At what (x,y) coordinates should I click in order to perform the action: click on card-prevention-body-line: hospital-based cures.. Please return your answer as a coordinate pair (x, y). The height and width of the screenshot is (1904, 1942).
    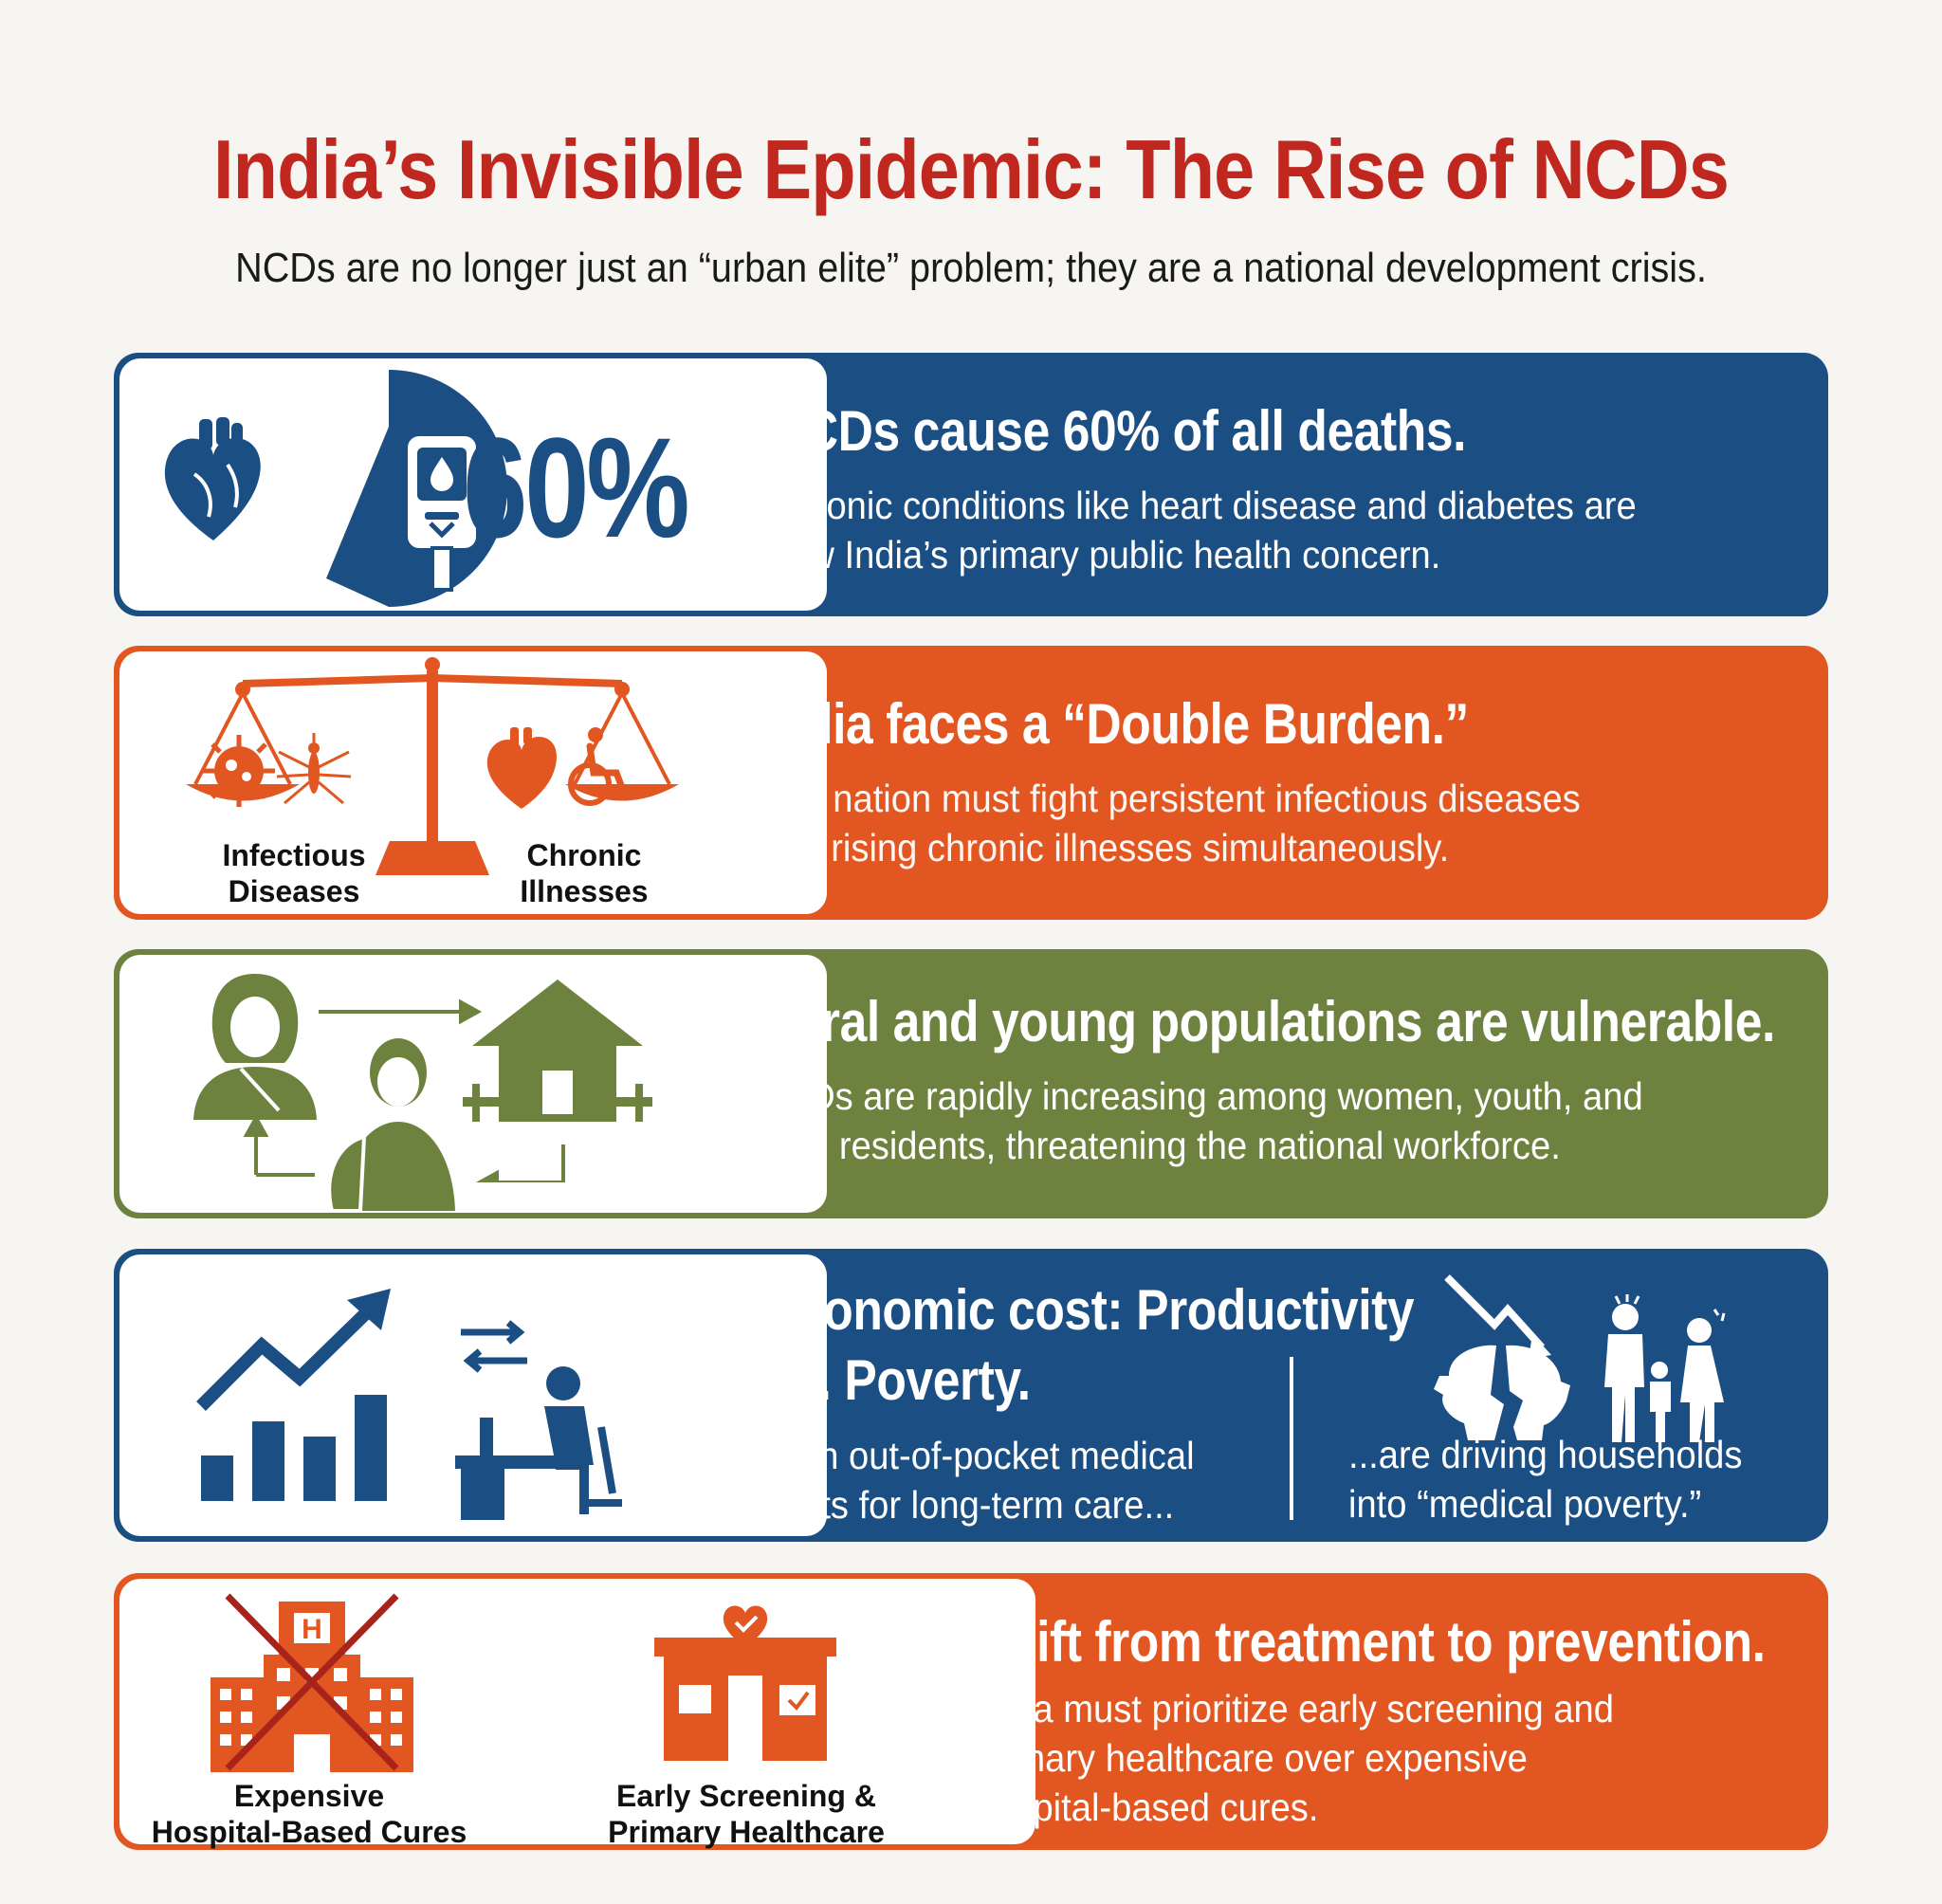
    Looking at the image, I should click on (1147, 1807).